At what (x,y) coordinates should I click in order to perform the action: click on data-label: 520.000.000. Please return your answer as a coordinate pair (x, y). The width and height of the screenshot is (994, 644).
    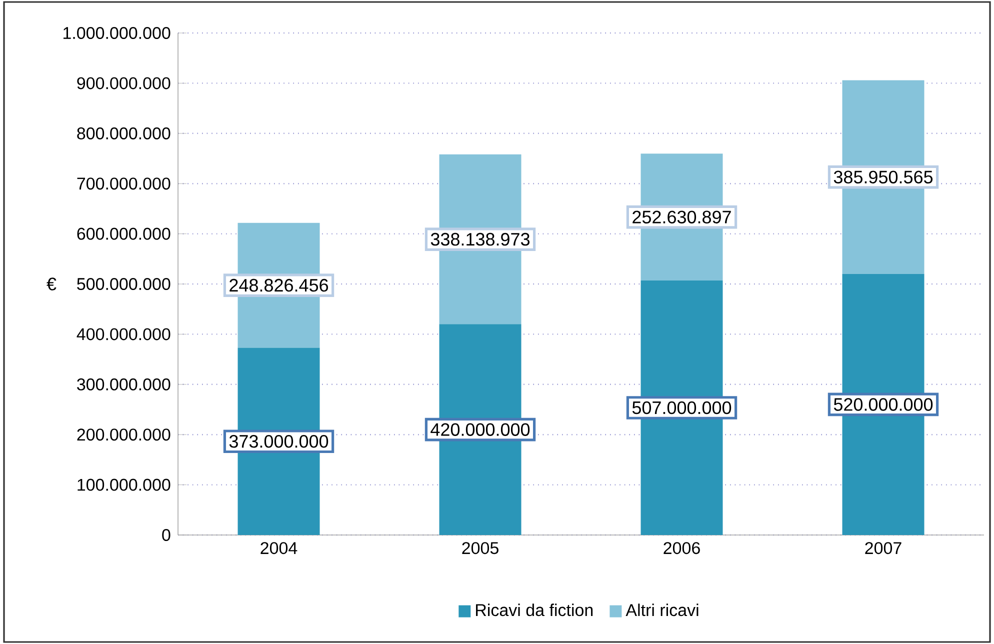
    Looking at the image, I should click on (883, 404).